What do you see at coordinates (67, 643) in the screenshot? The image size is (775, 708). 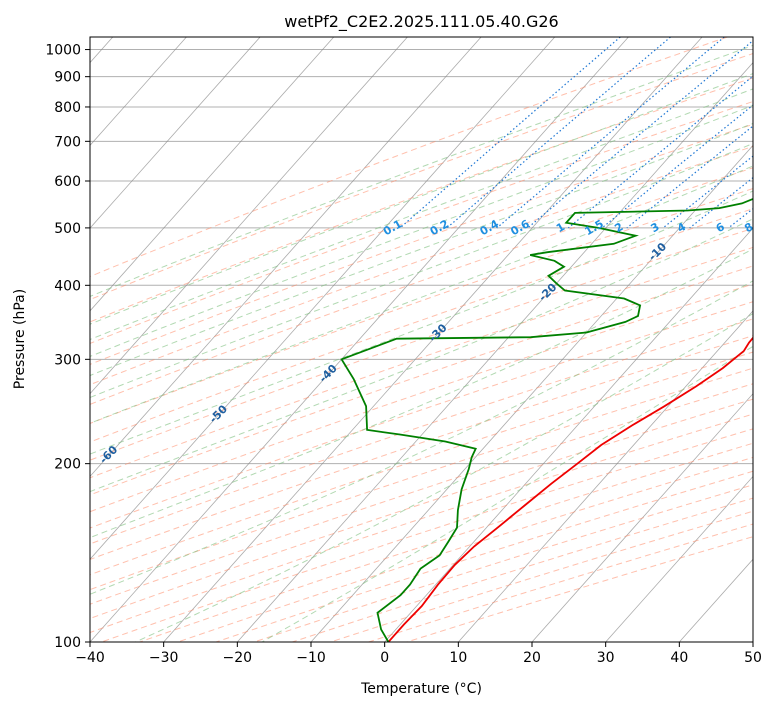 I see `y-tick-label: 100` at bounding box center [67, 643].